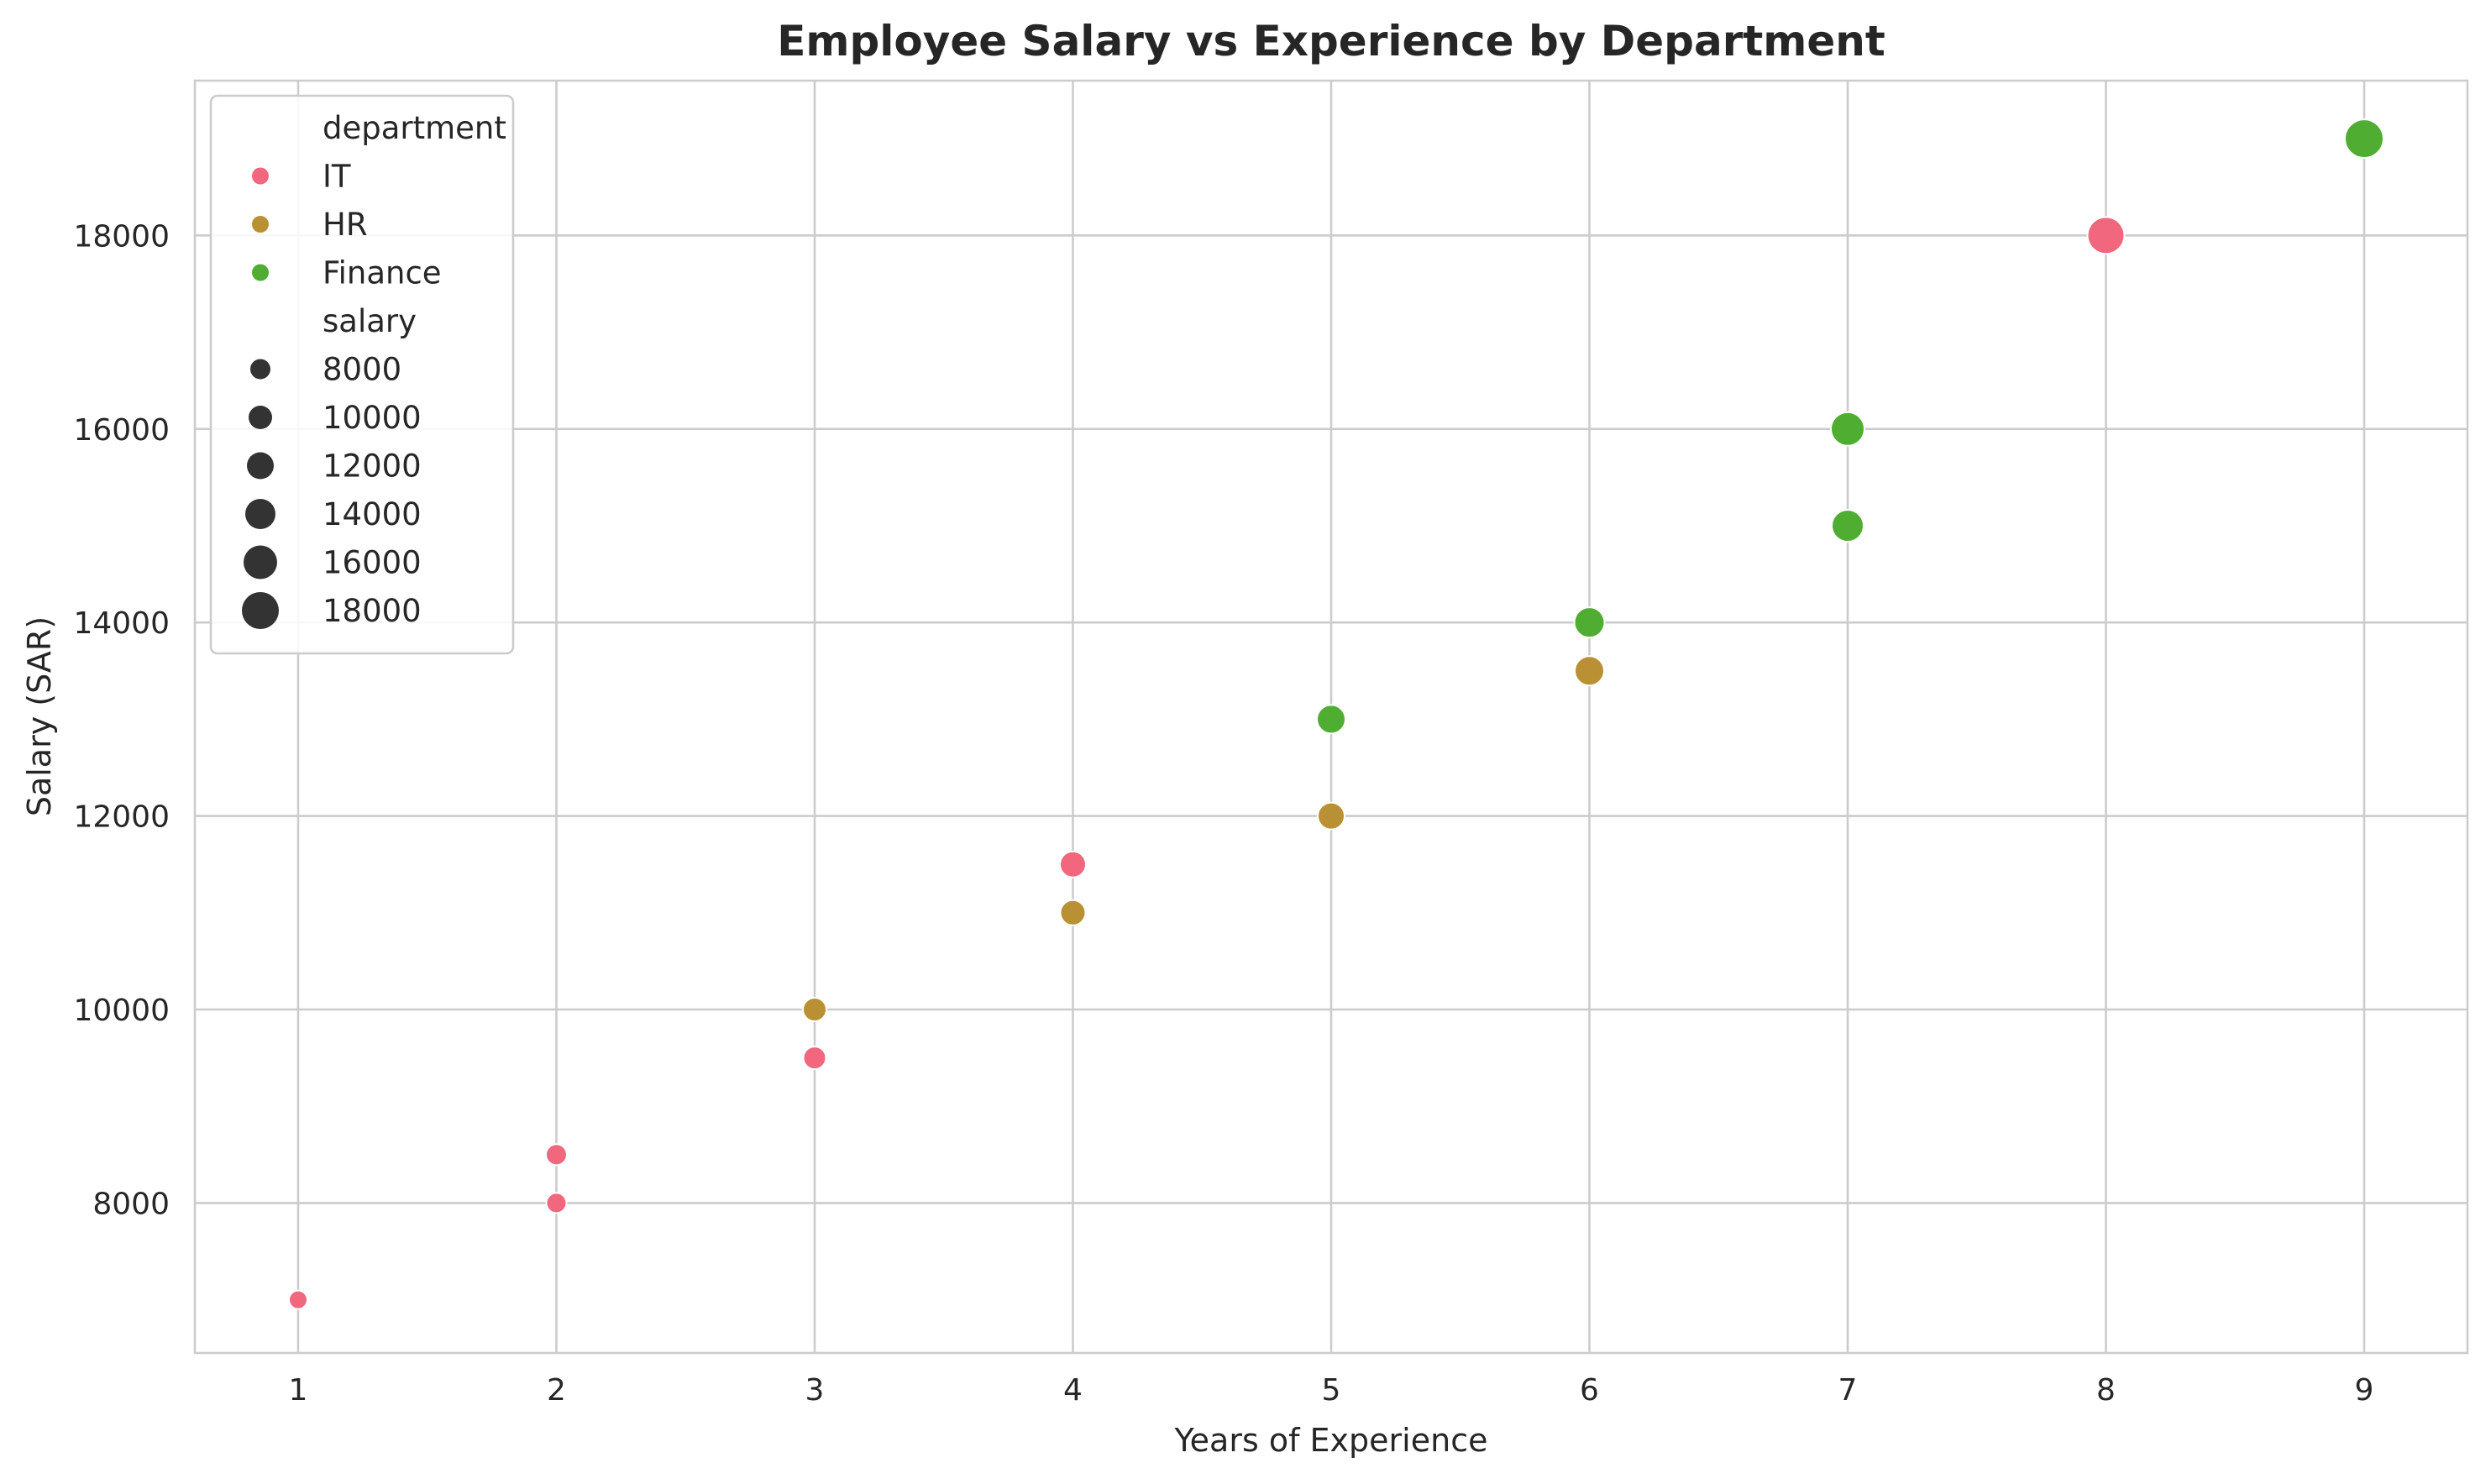  What do you see at coordinates (122, 237) in the screenshot?
I see `y-tick-label: 18000` at bounding box center [122, 237].